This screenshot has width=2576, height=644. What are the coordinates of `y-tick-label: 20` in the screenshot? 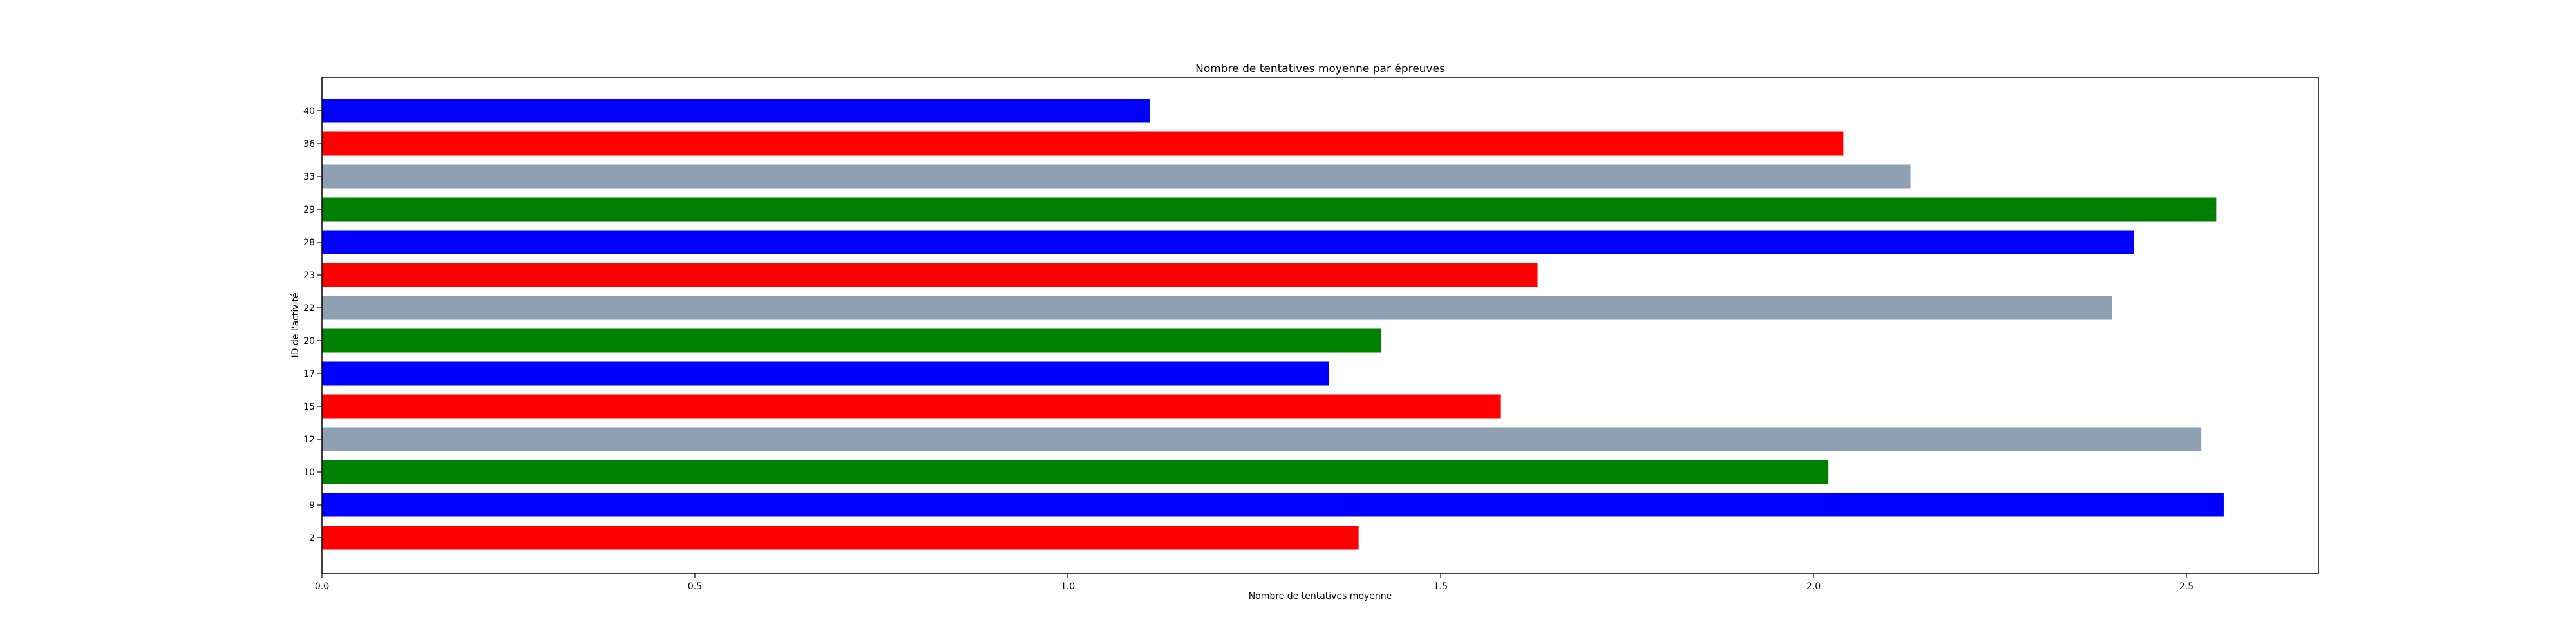 It's located at (309, 341).